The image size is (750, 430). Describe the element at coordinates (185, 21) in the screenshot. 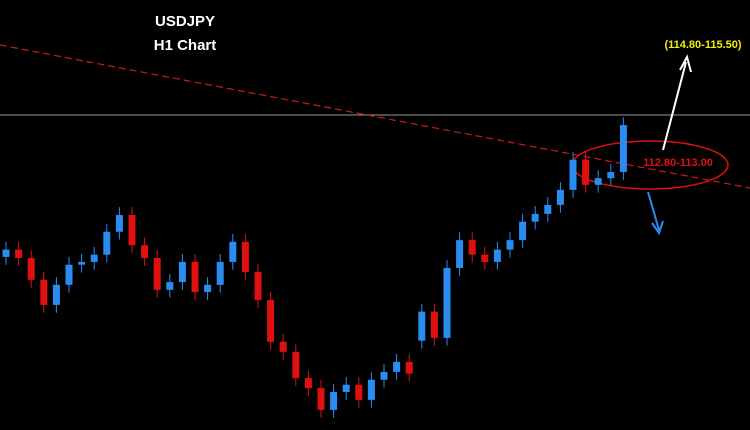

I see `chart-title: USDJPY` at that location.